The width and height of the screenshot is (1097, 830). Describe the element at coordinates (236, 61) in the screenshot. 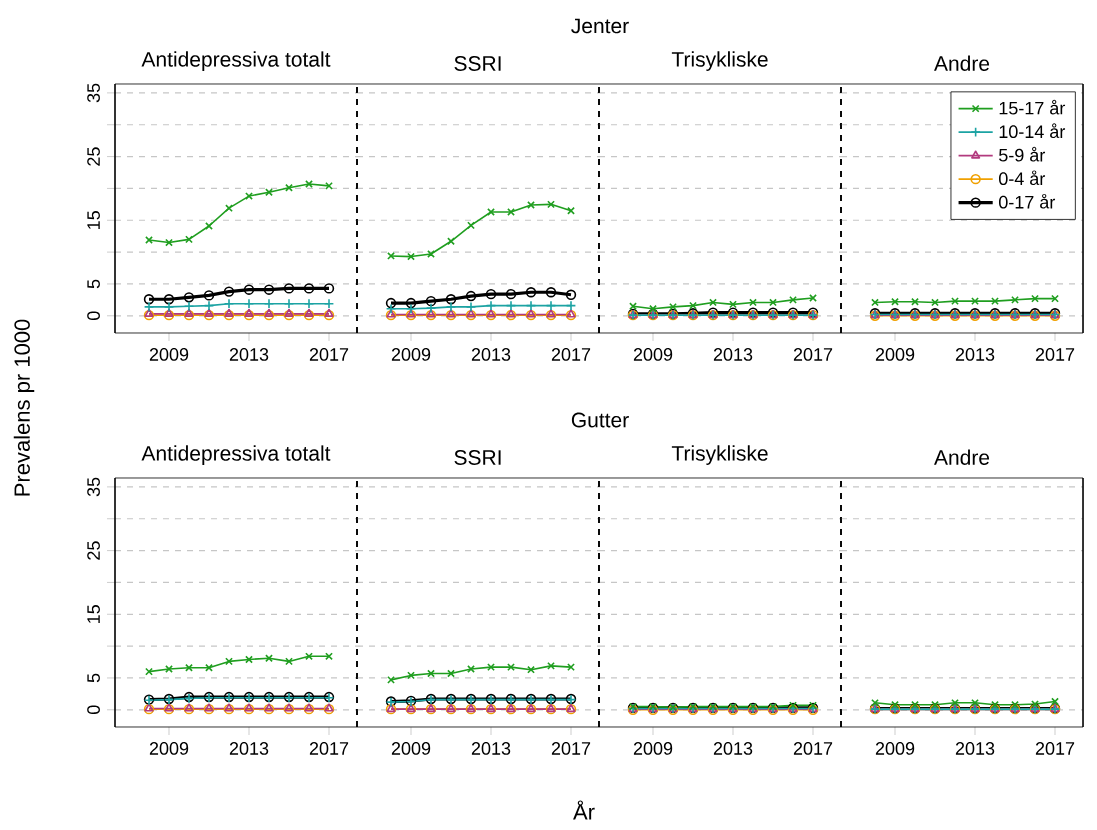

I see `chart-title: Antidepressiva totalt` at that location.